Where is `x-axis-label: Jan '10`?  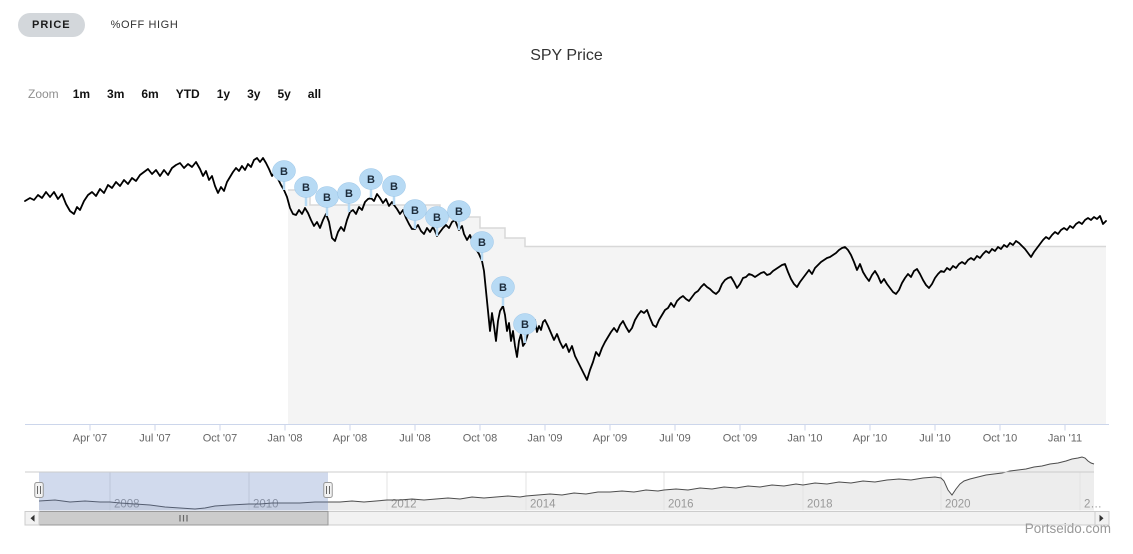 x-axis-label: Jan '10 is located at coordinates (804, 439).